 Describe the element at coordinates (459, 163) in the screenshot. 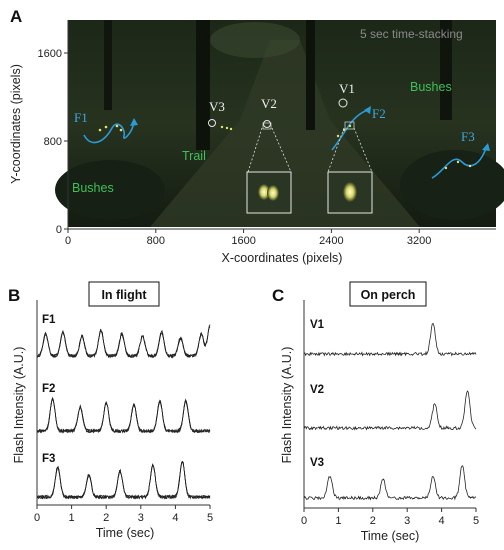

I see `track-f3` at that location.